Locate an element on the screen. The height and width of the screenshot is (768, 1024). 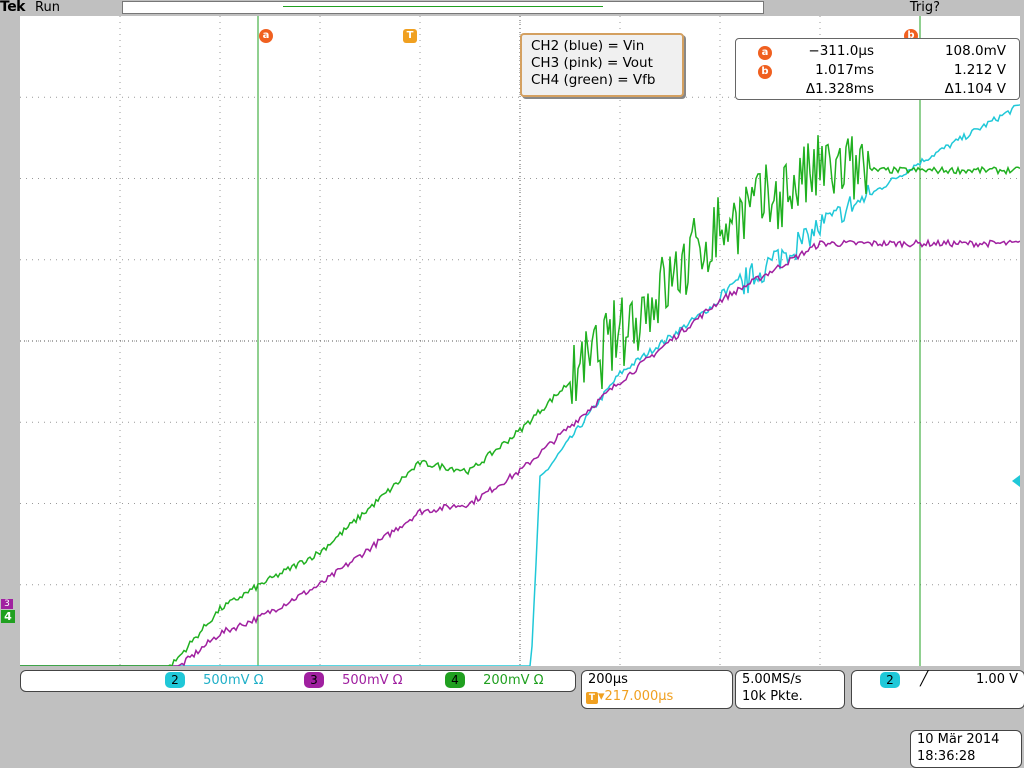
cursor-a-marker: a is located at coordinates (266, 33).